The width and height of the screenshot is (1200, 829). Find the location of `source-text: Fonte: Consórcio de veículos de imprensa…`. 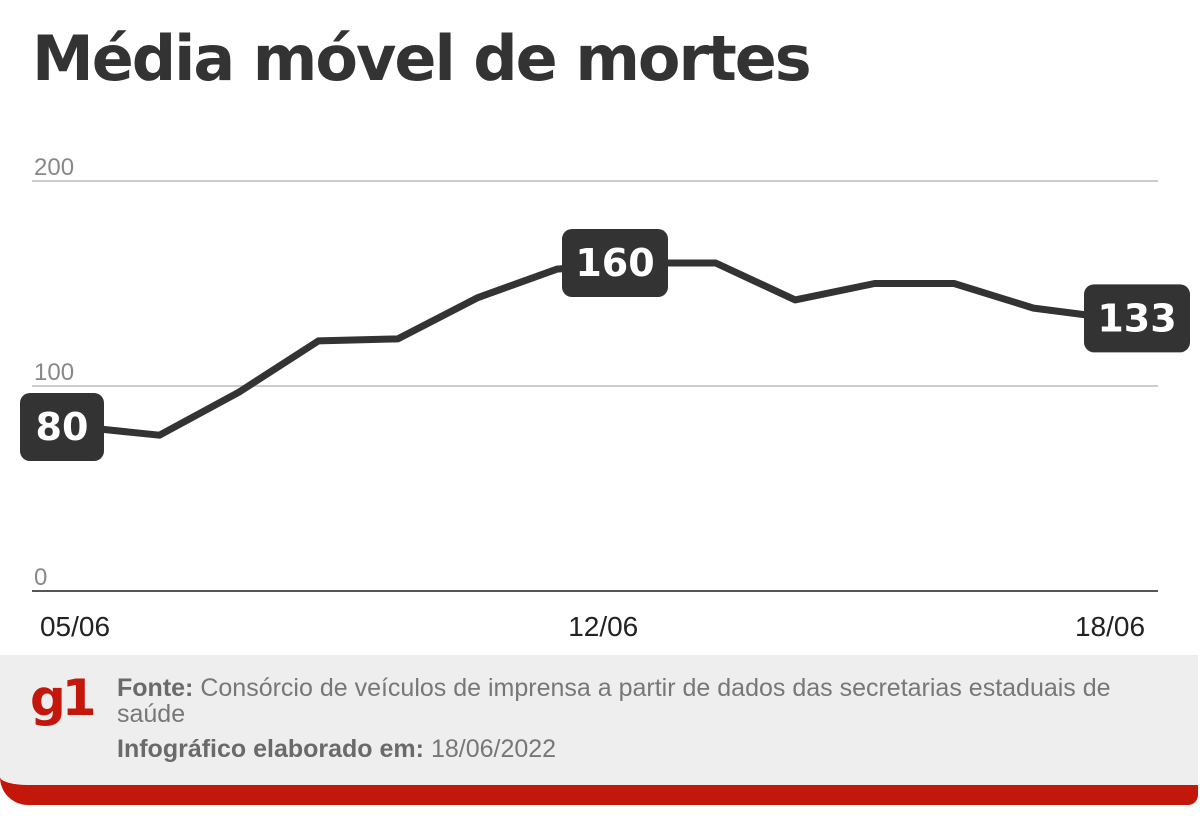

source-text: Fonte: Consórcio de veículos de imprensa… is located at coordinates (627, 701).